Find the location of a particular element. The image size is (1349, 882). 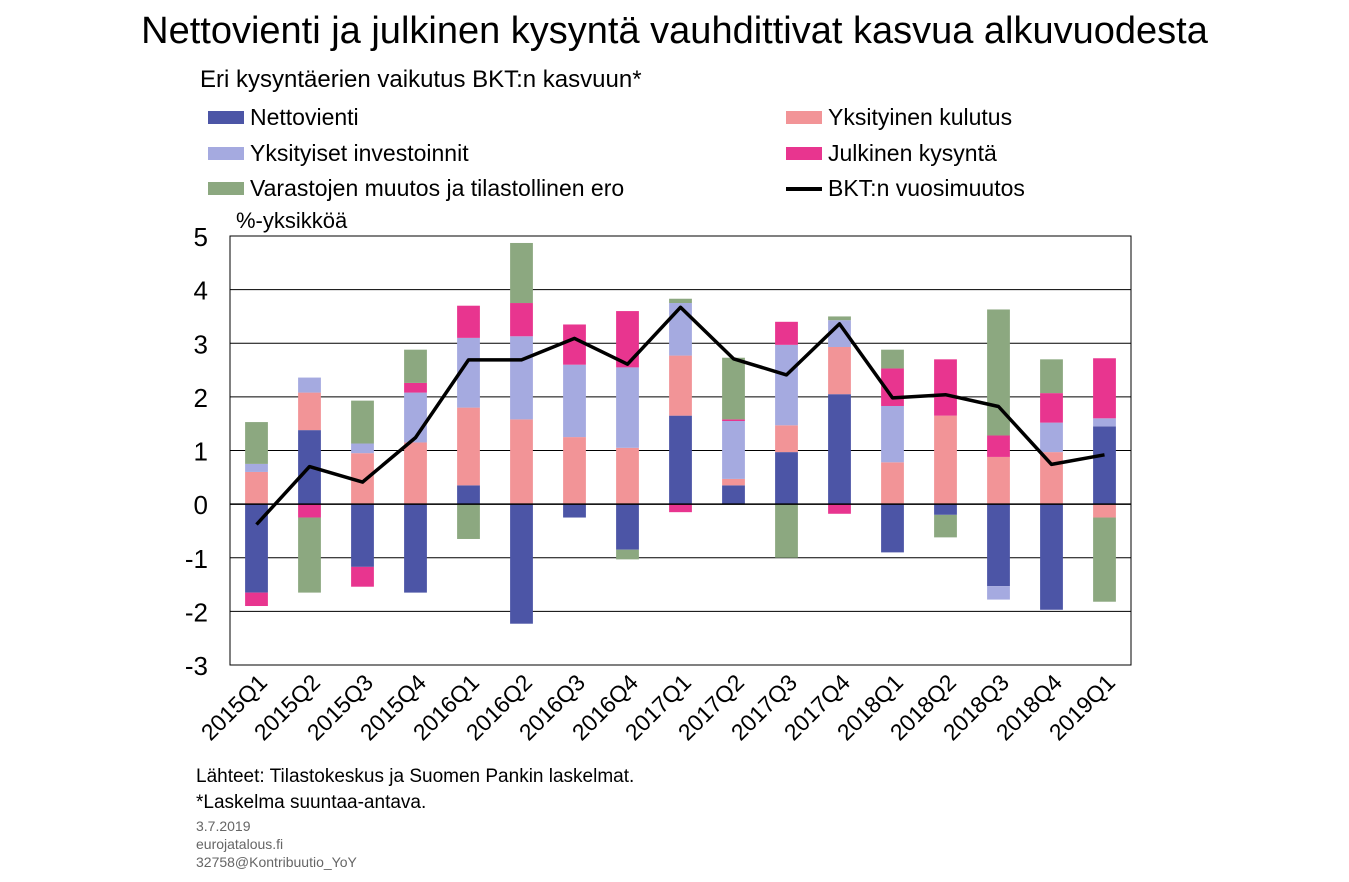

legend-label: Julkinen kysyntä is located at coordinates (912, 153).